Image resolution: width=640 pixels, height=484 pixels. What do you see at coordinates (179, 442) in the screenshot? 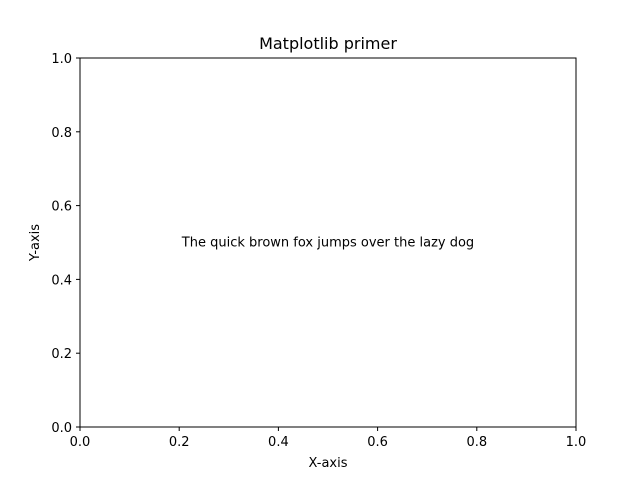
I see `x-tick-label: 0.2` at bounding box center [179, 442].